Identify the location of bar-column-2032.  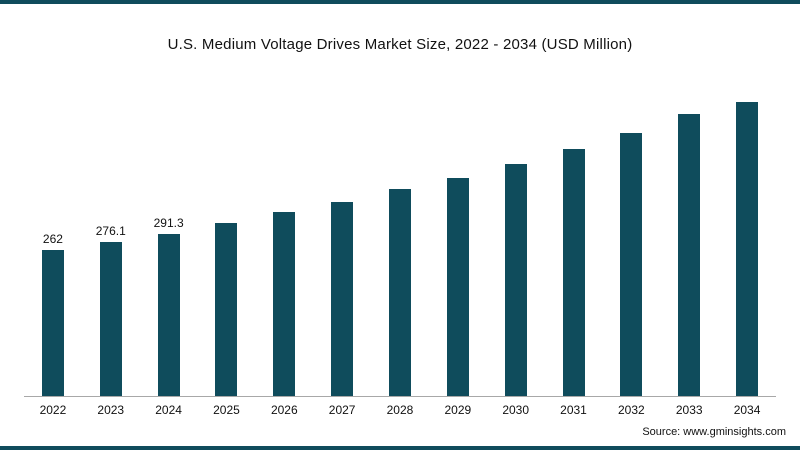
(631, 240).